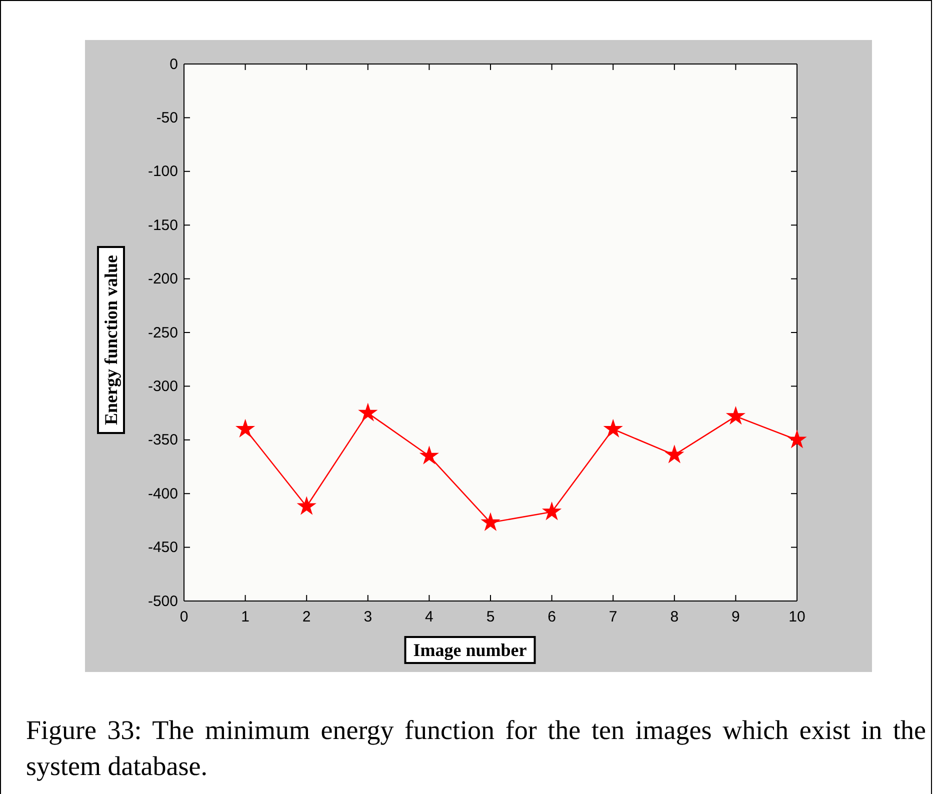 The width and height of the screenshot is (934, 794). I want to click on y-tick-label: -250, so click(163, 333).